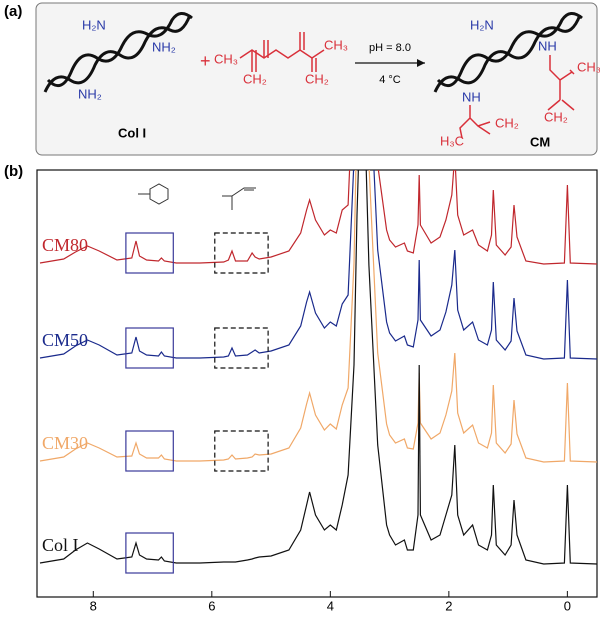  What do you see at coordinates (330, 605) in the screenshot?
I see `x-tick-label: 4` at bounding box center [330, 605].